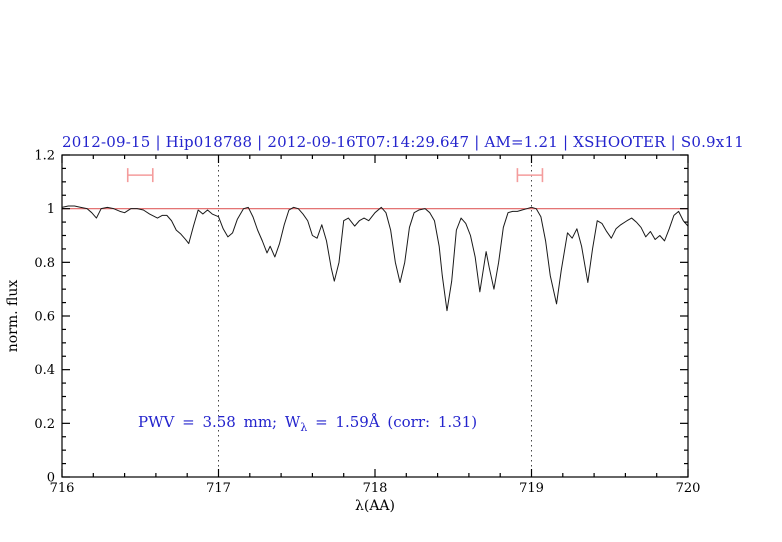 The image size is (782, 542). Describe the element at coordinates (44, 156) in the screenshot. I see `y-tick-label: 1.2` at that location.